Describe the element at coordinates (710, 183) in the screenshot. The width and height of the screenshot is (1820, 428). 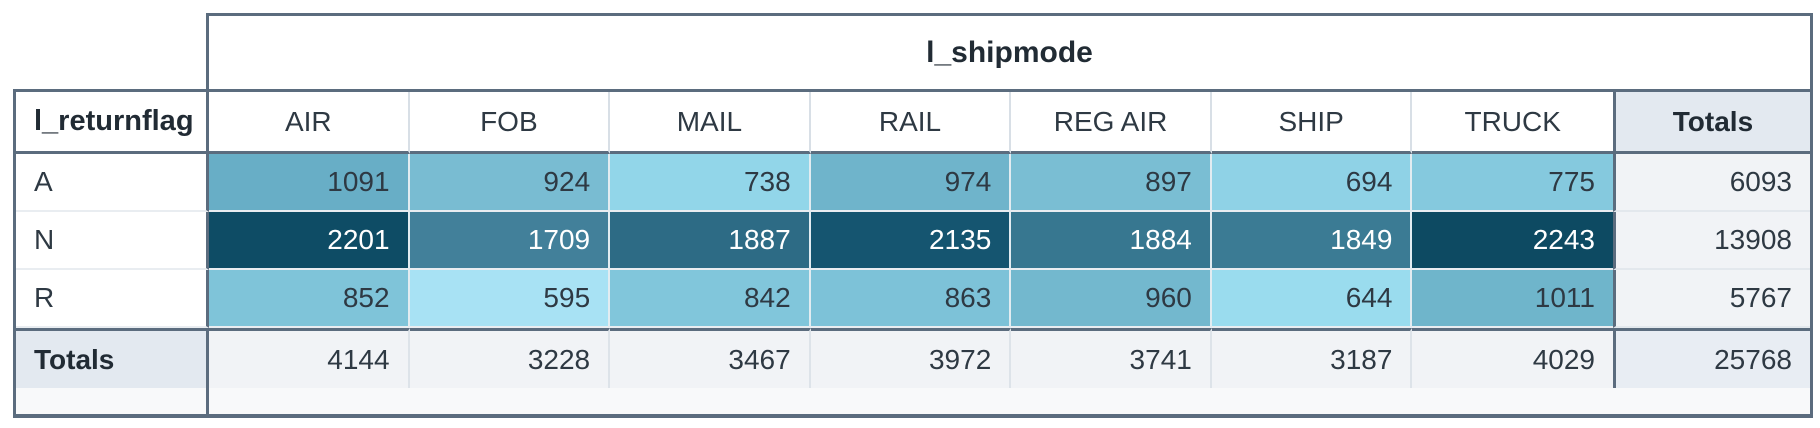
I see `cell-a-mail: 738` at that location.